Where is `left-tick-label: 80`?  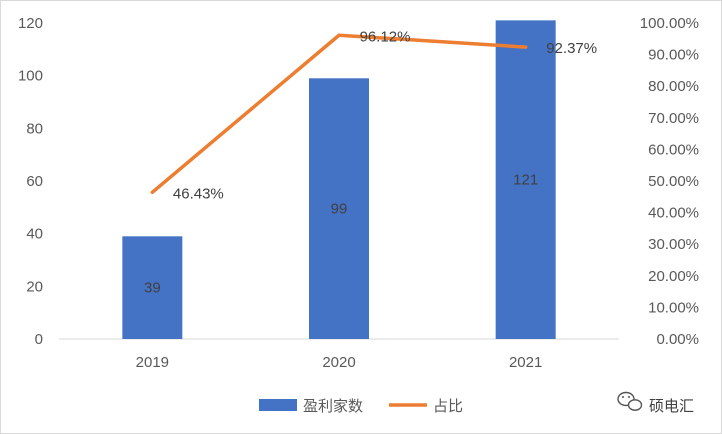 left-tick-label: 80 is located at coordinates (34, 128).